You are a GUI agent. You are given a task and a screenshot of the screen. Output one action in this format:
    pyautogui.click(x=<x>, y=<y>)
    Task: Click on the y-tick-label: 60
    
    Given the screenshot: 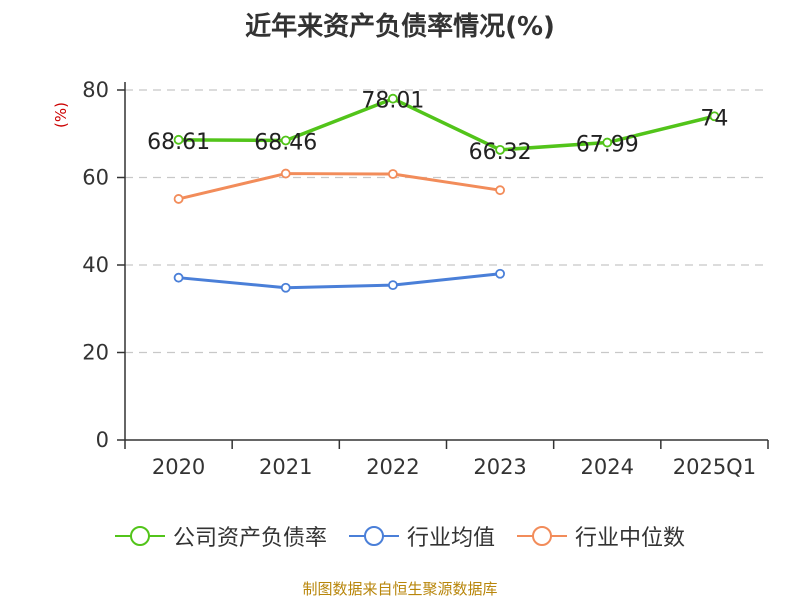 What is the action you would take?
    pyautogui.click(x=95, y=178)
    